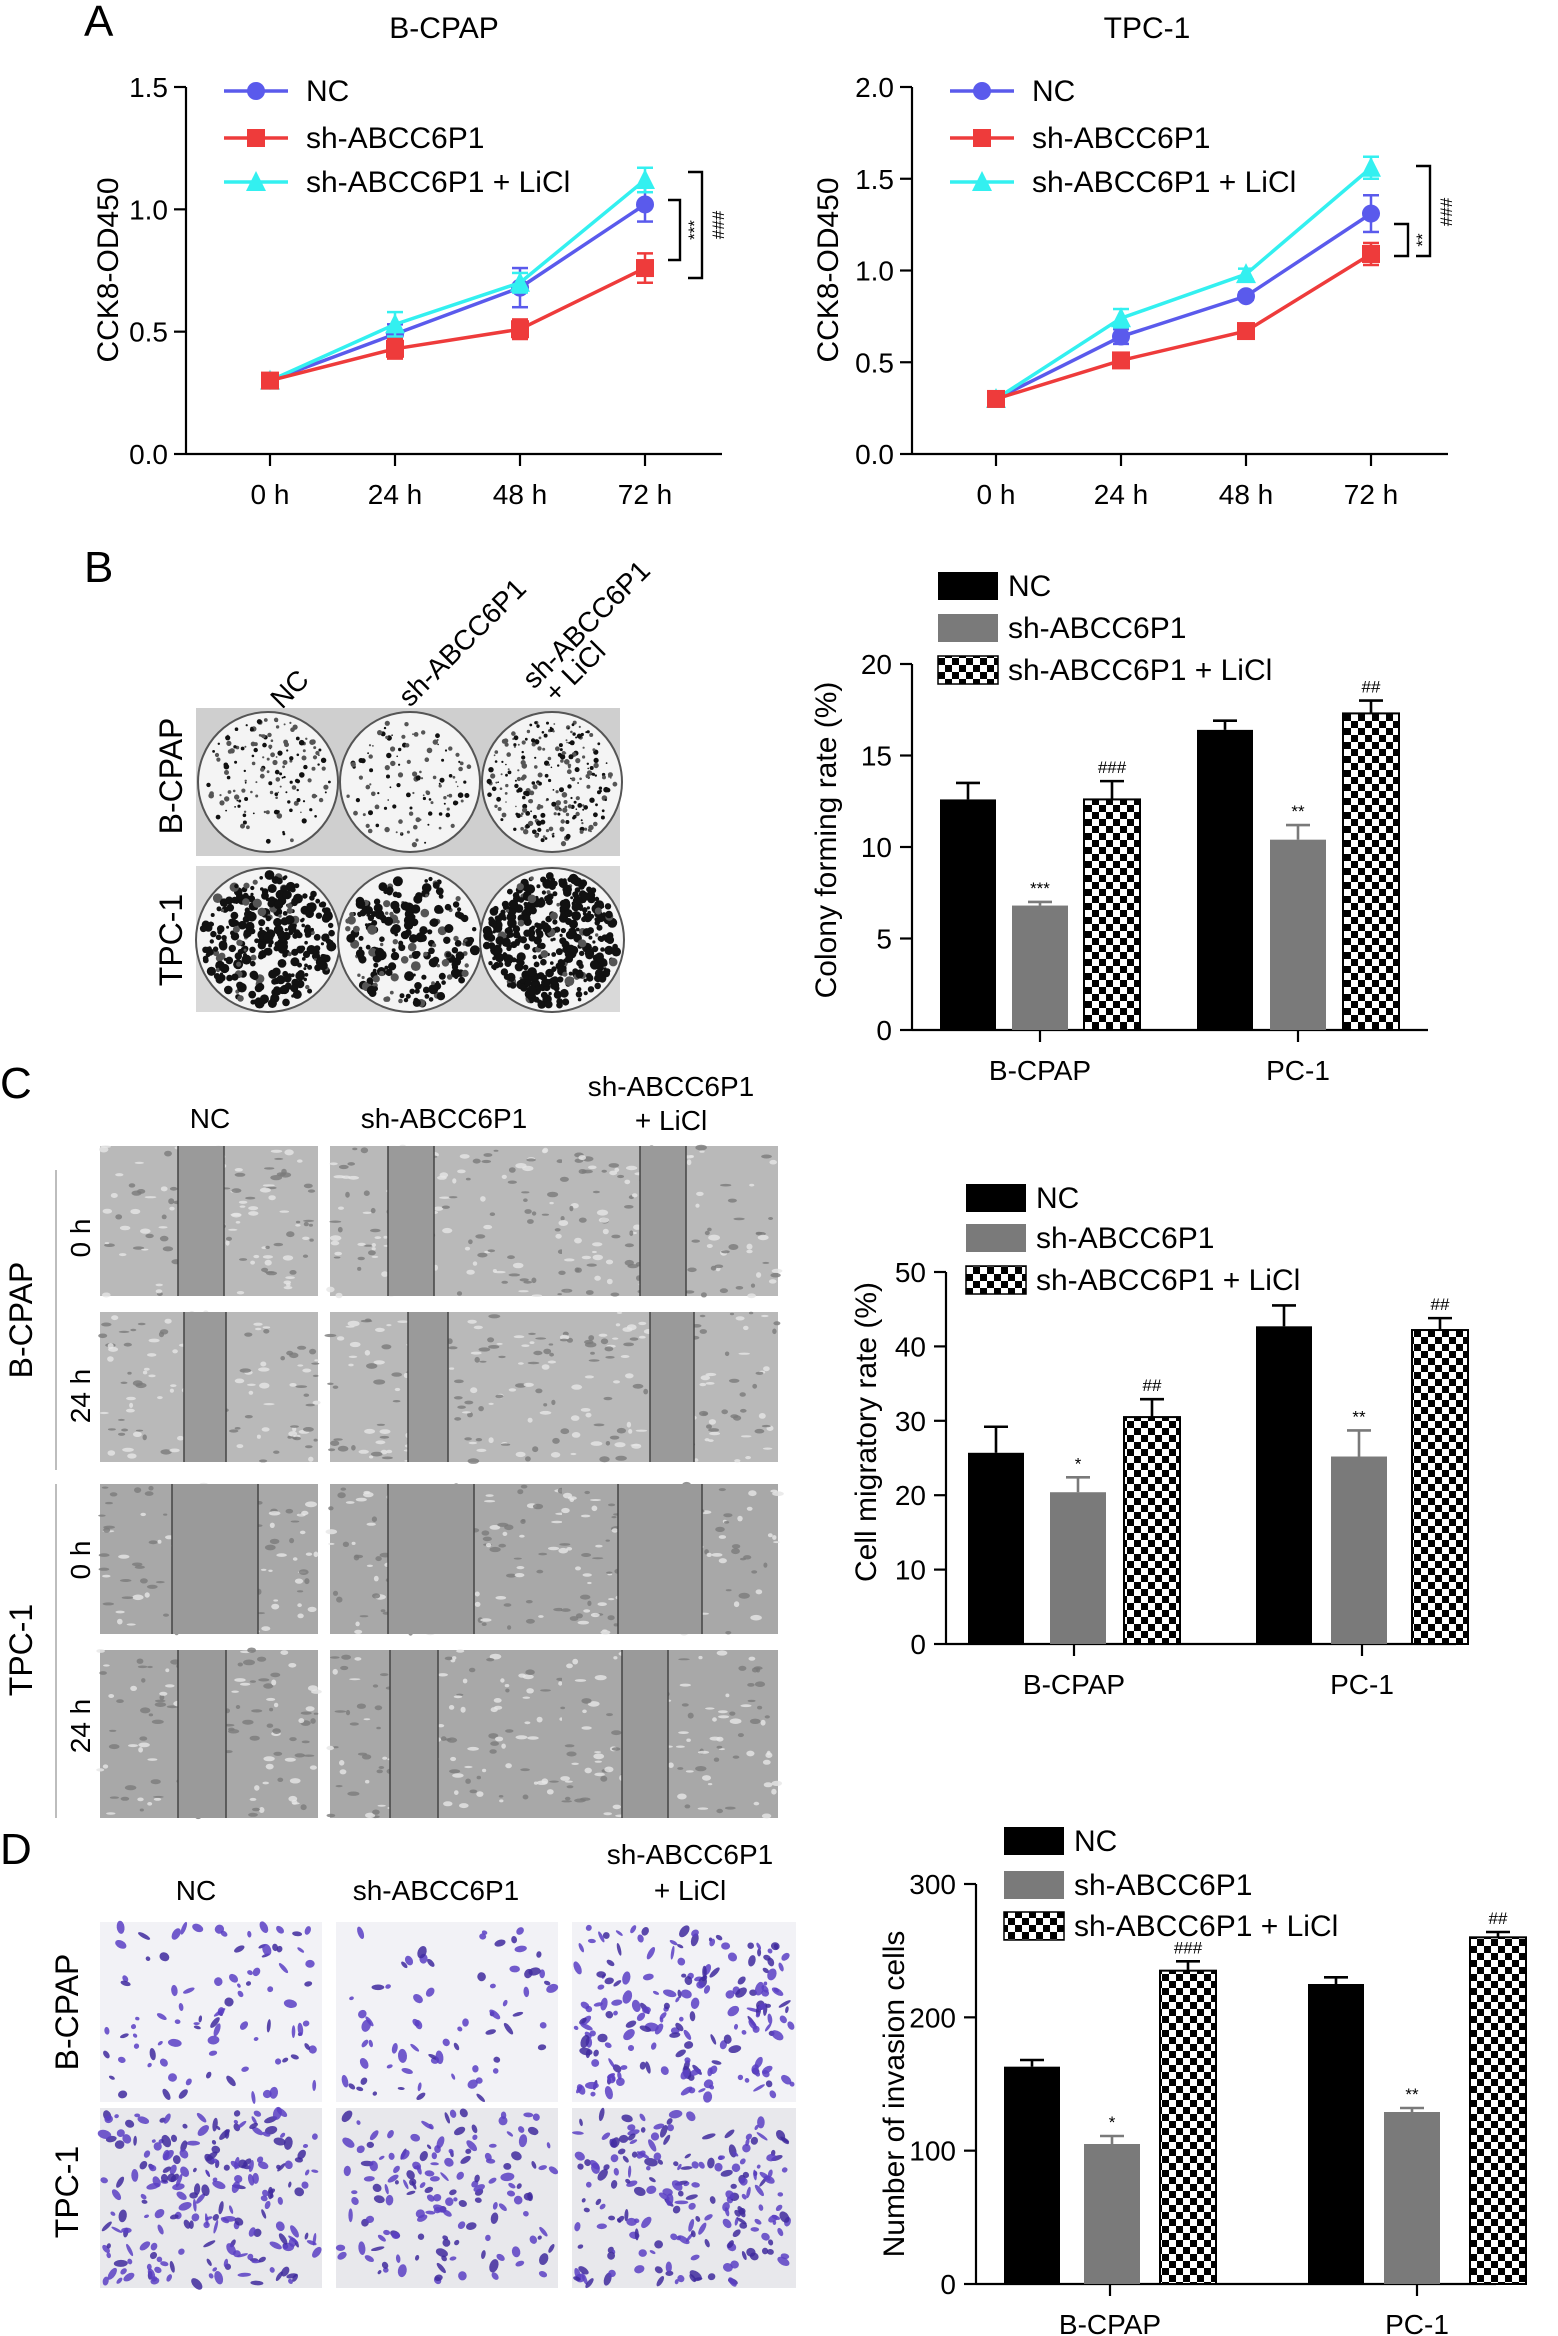  What do you see at coordinates (1362, 1684) in the screenshot?
I see `x-tick-label: PC-1` at bounding box center [1362, 1684].